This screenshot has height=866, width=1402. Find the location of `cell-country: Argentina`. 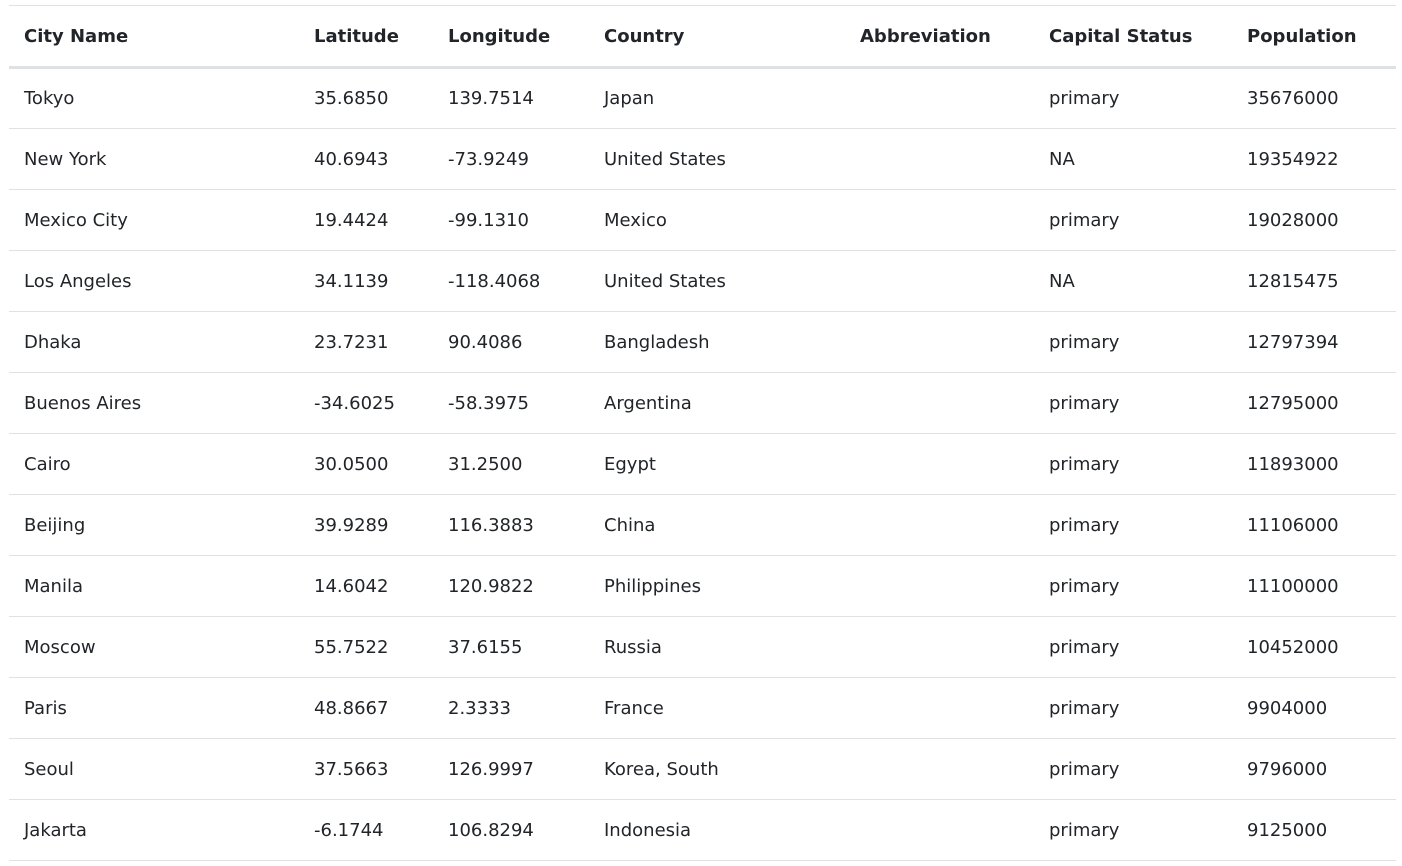

cell-country: Argentina is located at coordinates (648, 403).